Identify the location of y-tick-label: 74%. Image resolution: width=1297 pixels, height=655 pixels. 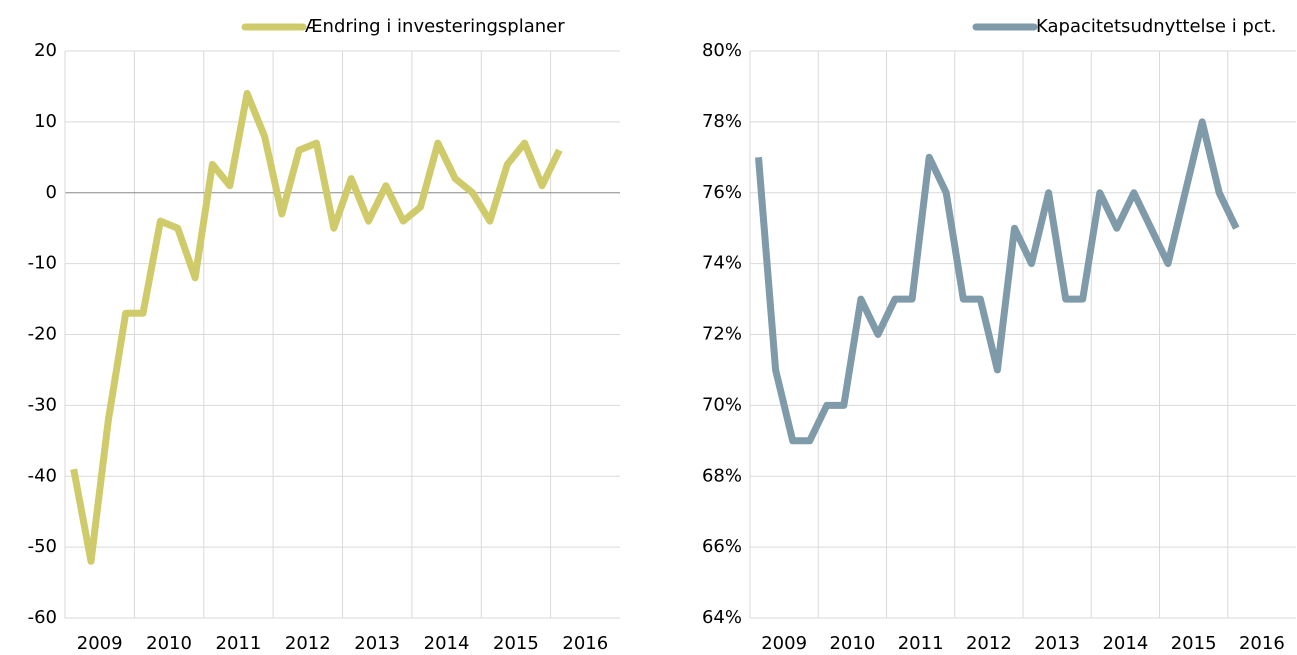
(722, 263).